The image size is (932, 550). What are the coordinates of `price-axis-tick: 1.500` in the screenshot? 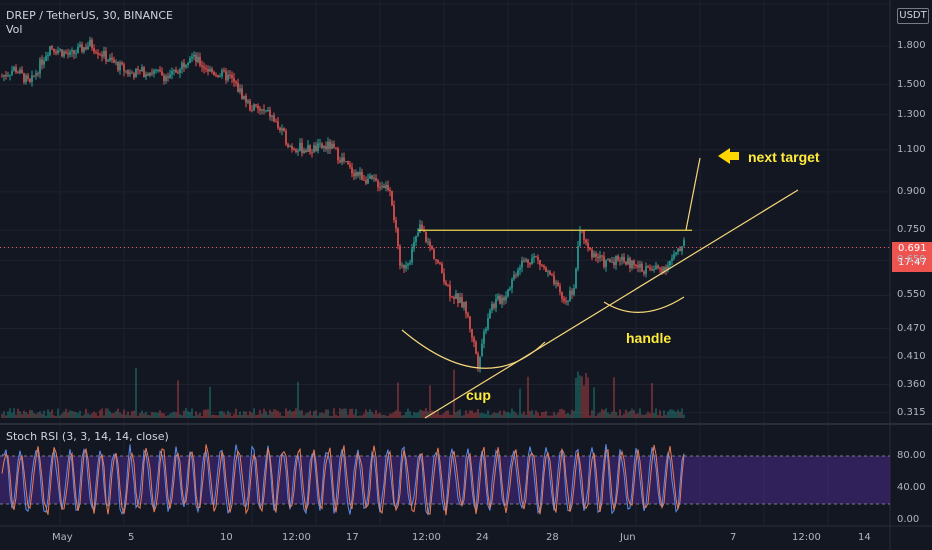 It's located at (911, 84).